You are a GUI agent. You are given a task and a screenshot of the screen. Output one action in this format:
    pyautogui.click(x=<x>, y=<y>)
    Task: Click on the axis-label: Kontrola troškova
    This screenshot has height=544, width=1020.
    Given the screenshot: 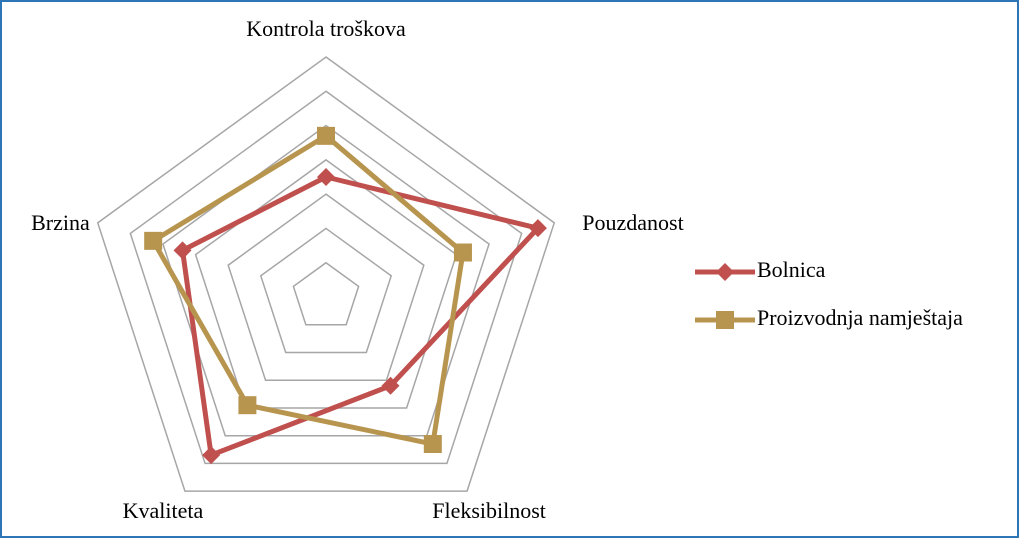 What is the action you would take?
    pyautogui.click(x=326, y=28)
    